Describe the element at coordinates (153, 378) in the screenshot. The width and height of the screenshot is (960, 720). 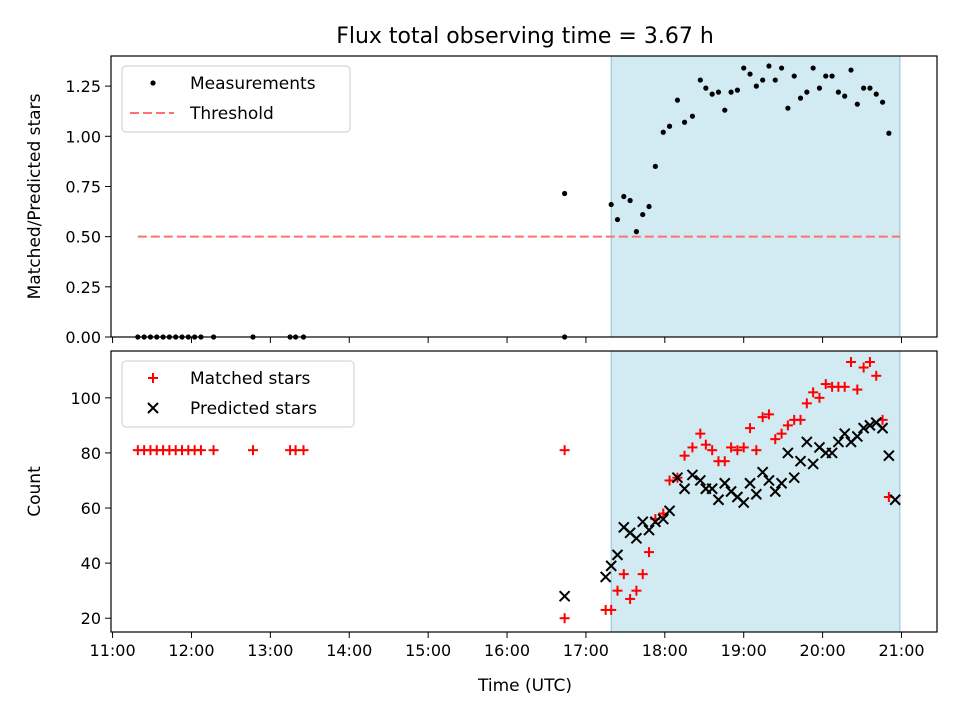
I see `legend-marker-matched-stars` at that location.